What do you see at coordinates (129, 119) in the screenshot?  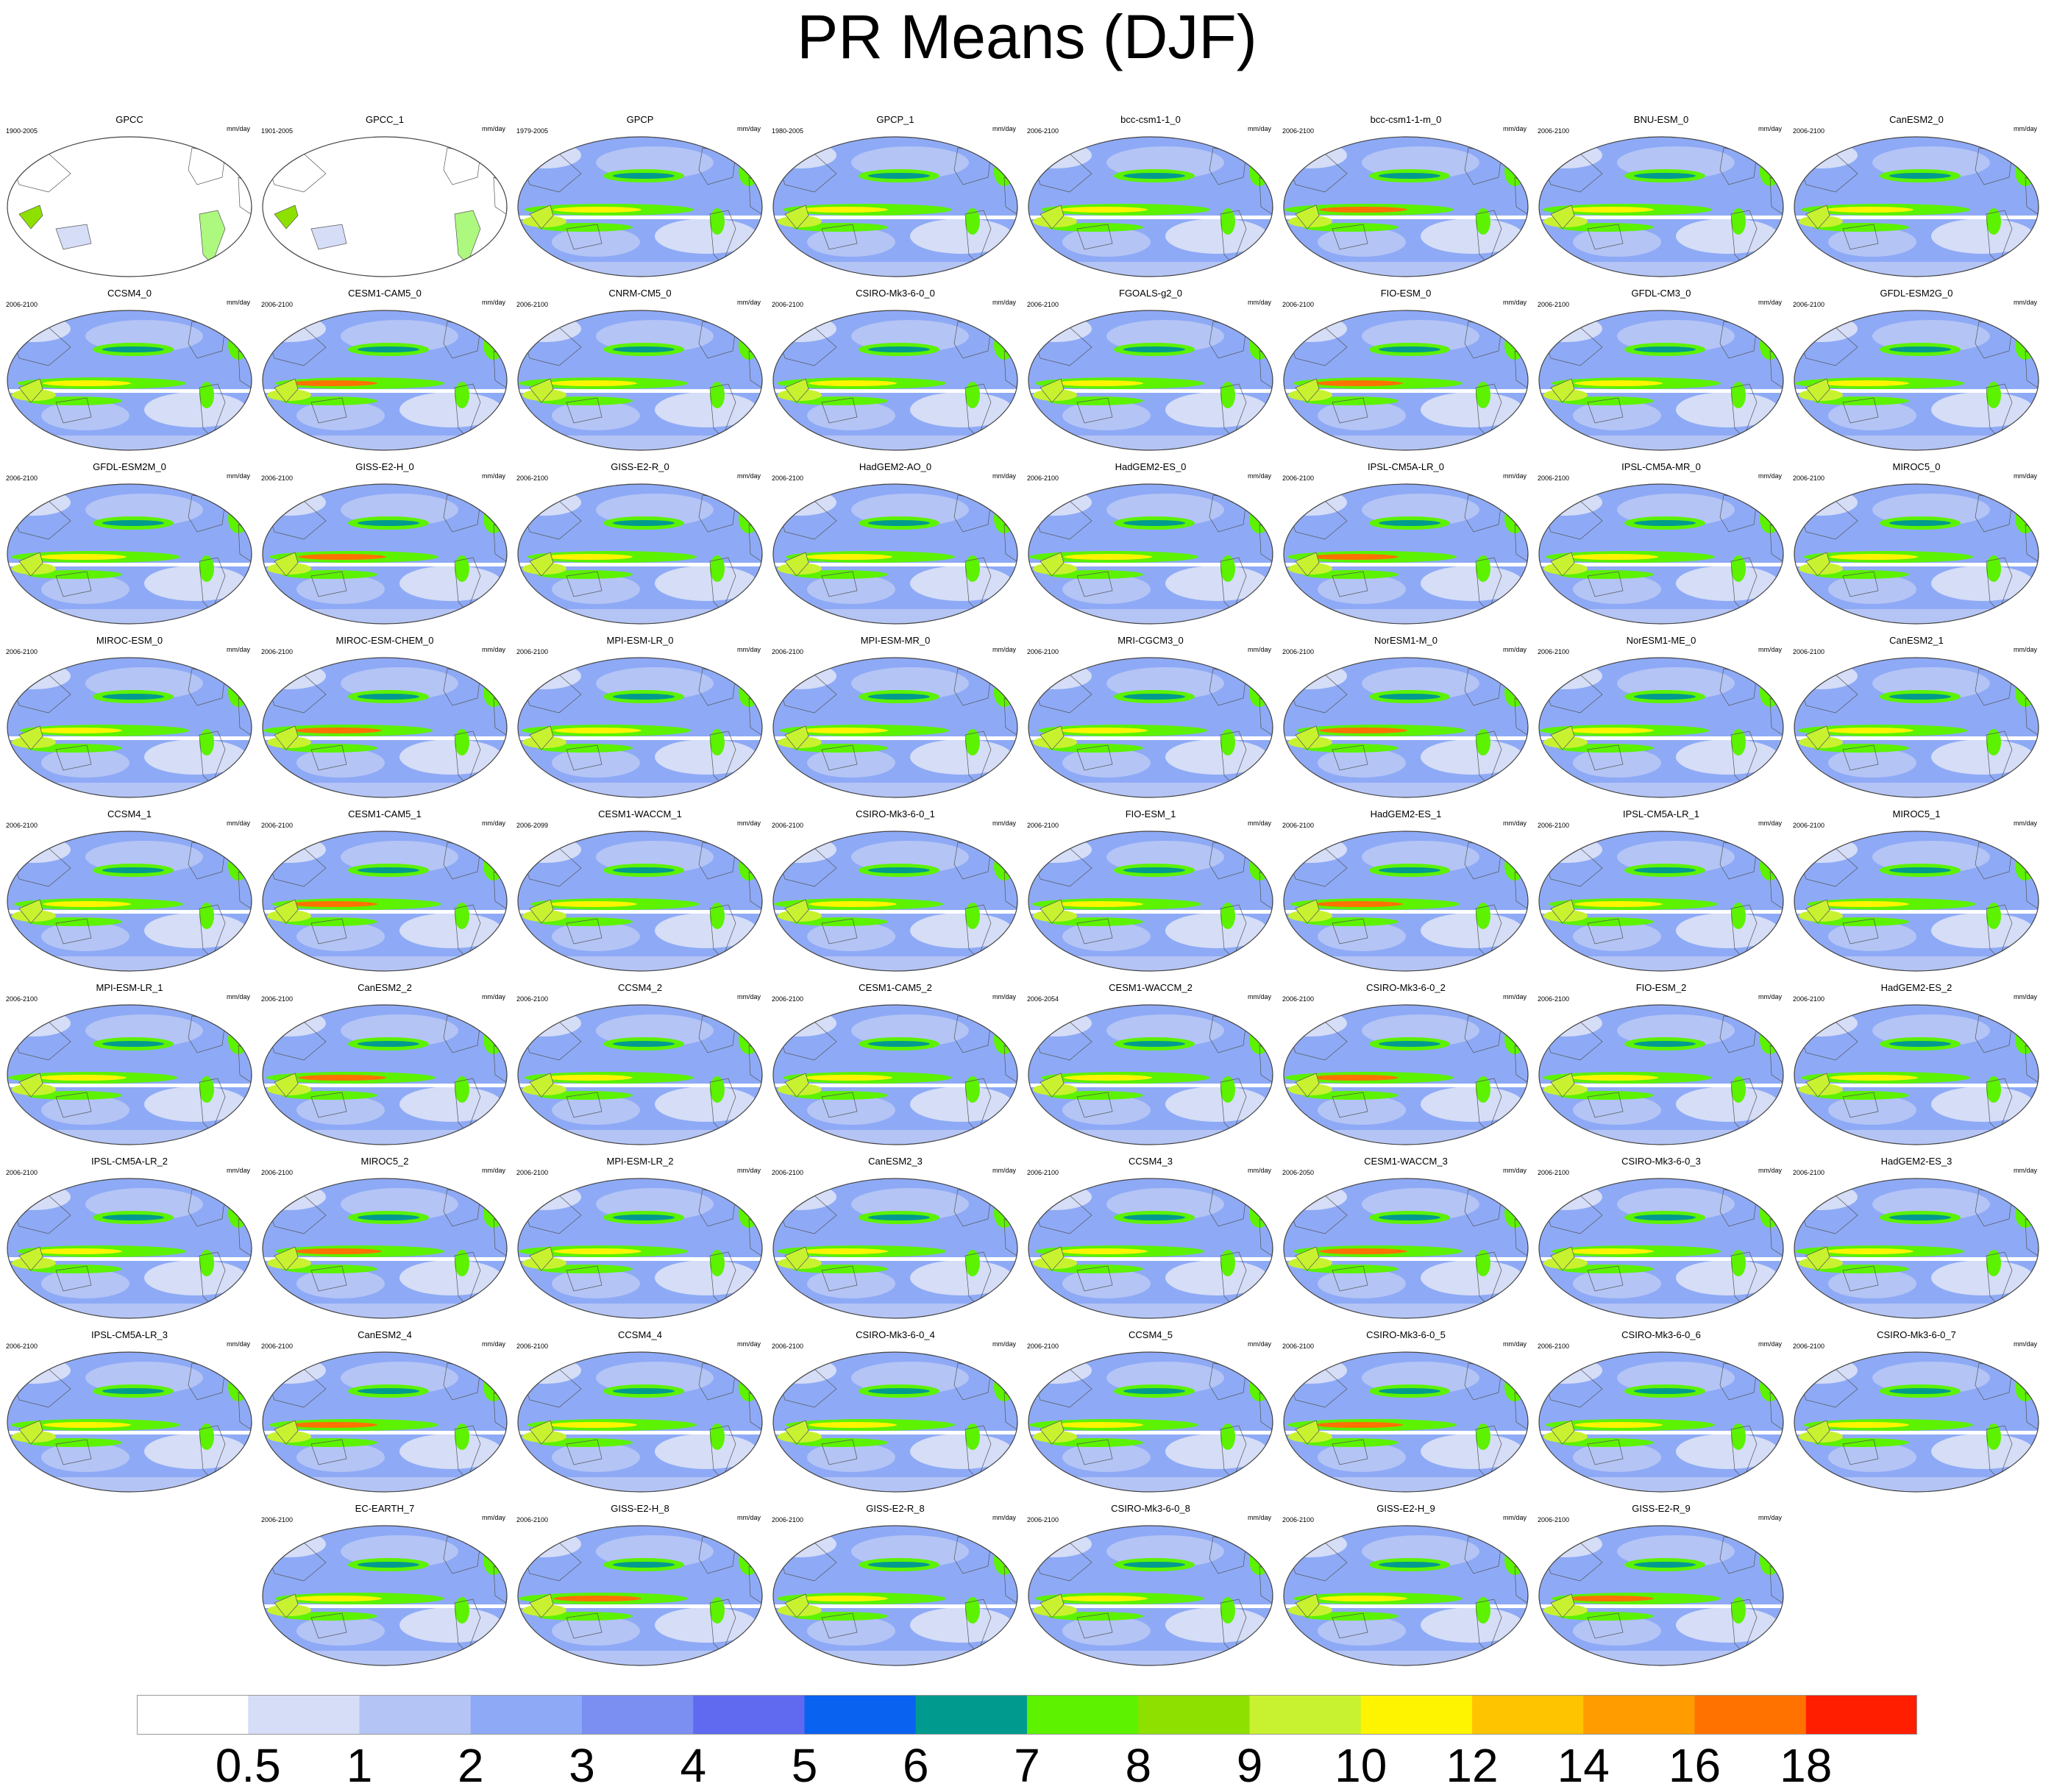 I see `panel-title: GPCC` at bounding box center [129, 119].